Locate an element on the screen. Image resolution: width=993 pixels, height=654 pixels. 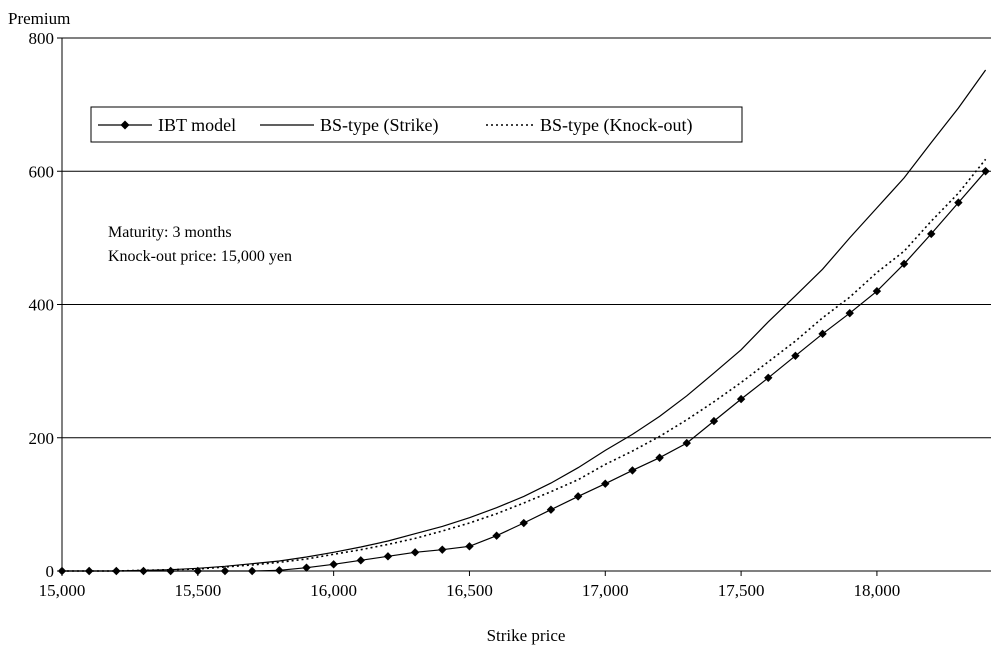
legend-label-ibt: IBT model is located at coordinates (197, 125).